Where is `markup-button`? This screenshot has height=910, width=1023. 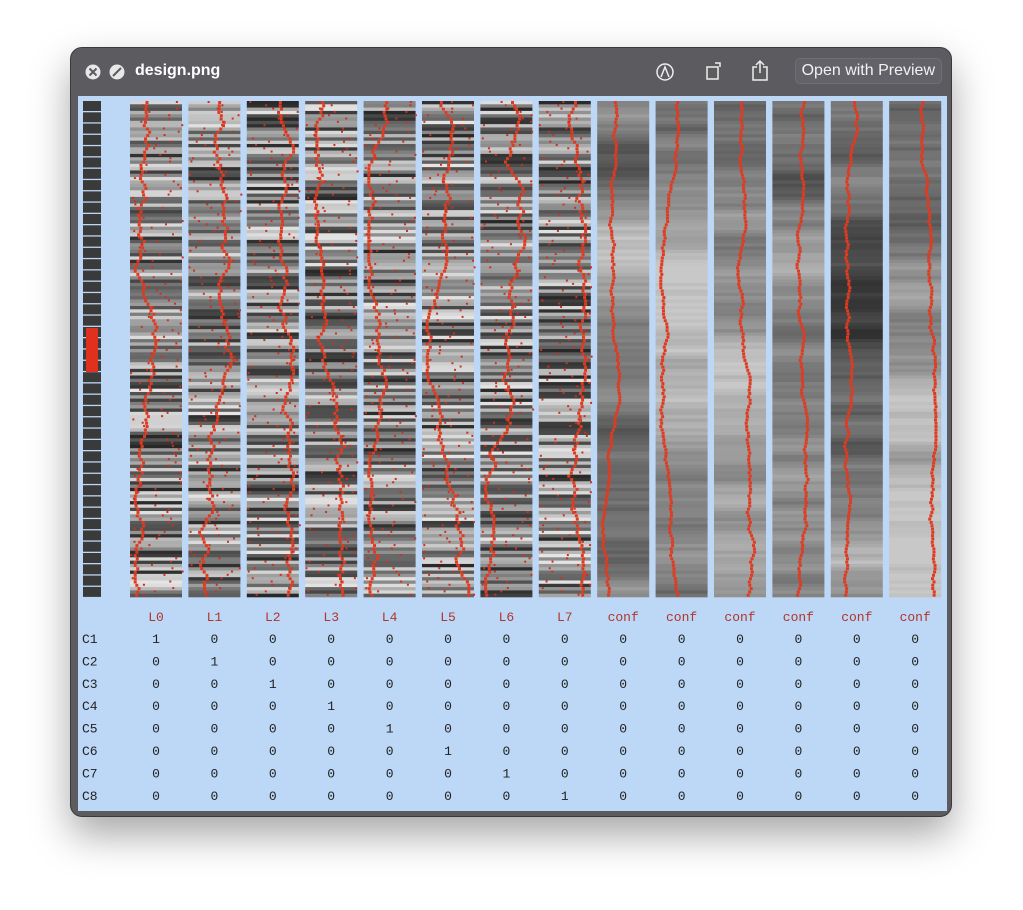
markup-button is located at coordinates (665, 72).